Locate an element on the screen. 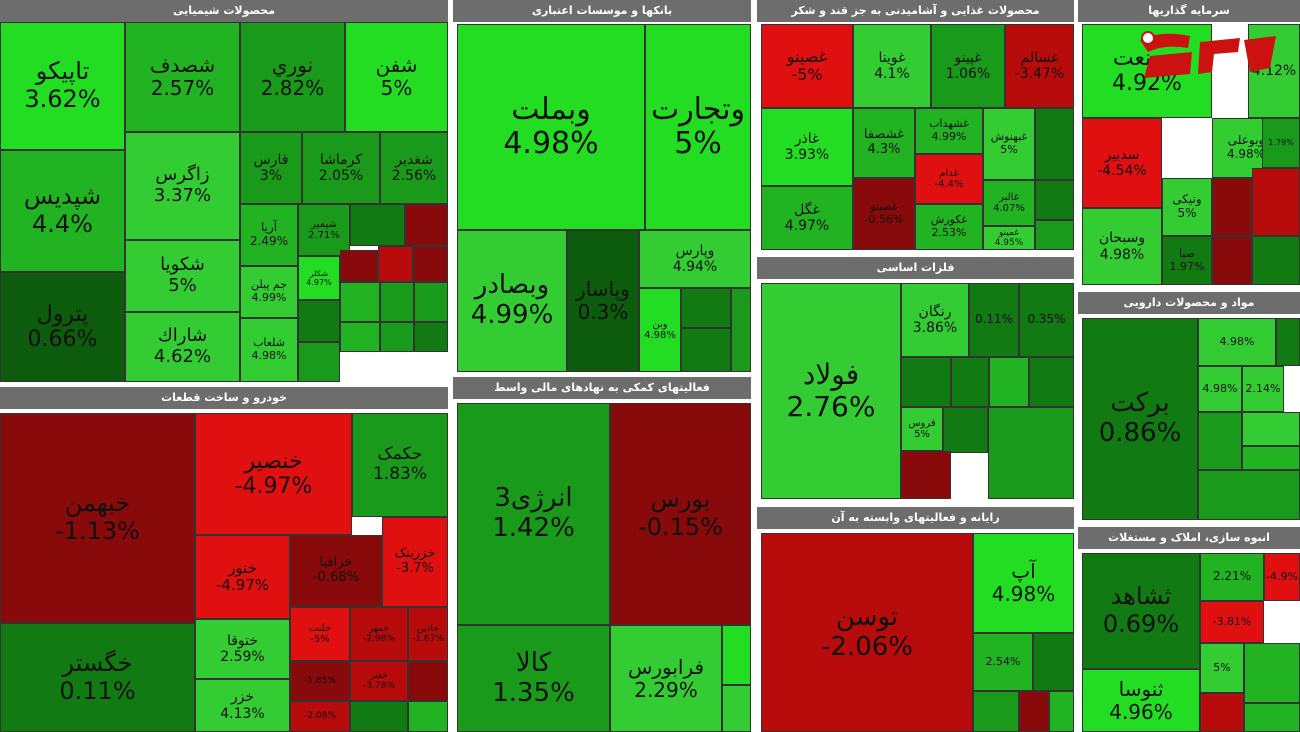 This screenshot has width=1300, height=732. stock-tile: وپارس 4.94% is located at coordinates (695, 259).